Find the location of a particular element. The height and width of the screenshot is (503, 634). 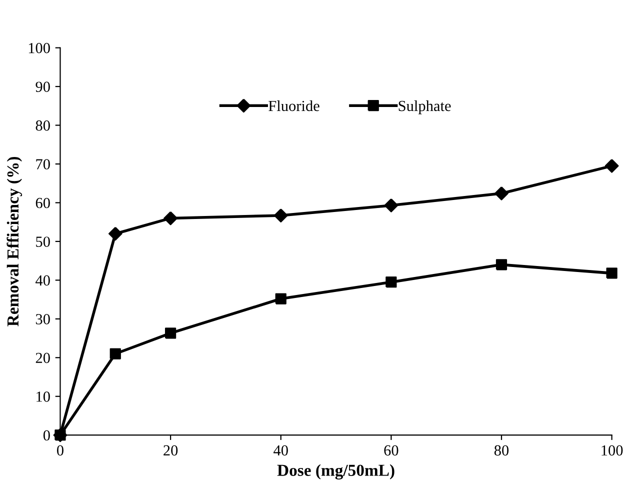

y-tick-label: 50 is located at coordinates (43, 241).